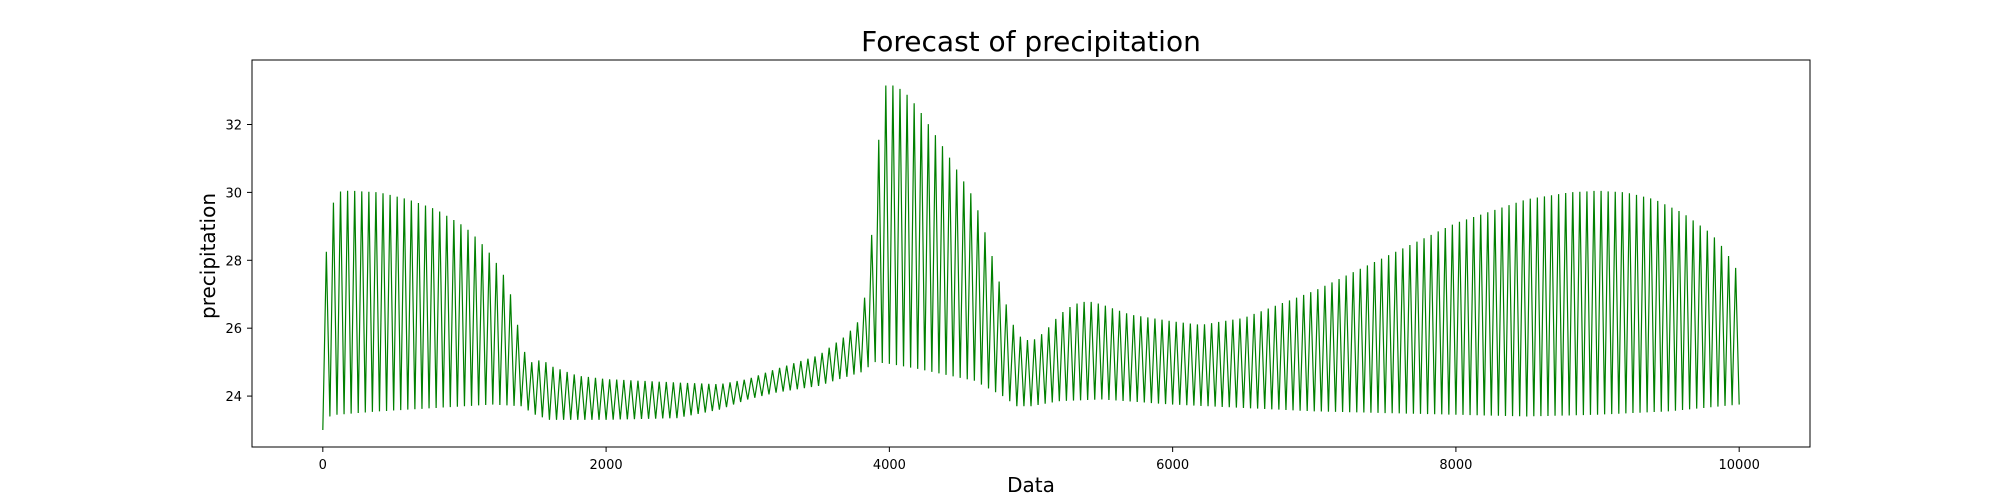  What do you see at coordinates (233, 329) in the screenshot?
I see `y-tick-label: 26` at bounding box center [233, 329].